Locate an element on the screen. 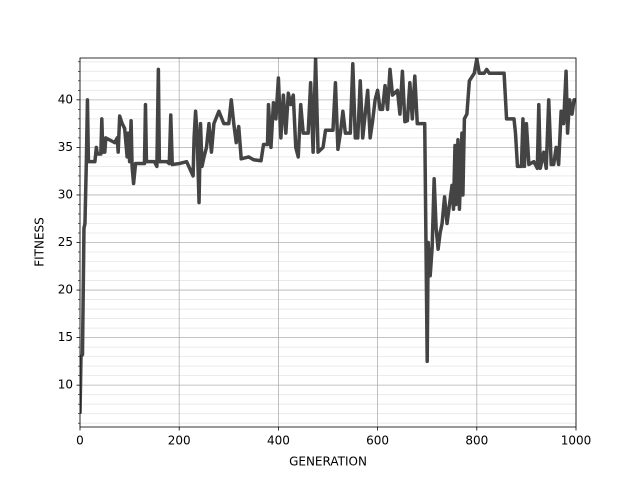 This screenshot has height=480, width=640. x-axis-label: GENERATION is located at coordinates (328, 462).